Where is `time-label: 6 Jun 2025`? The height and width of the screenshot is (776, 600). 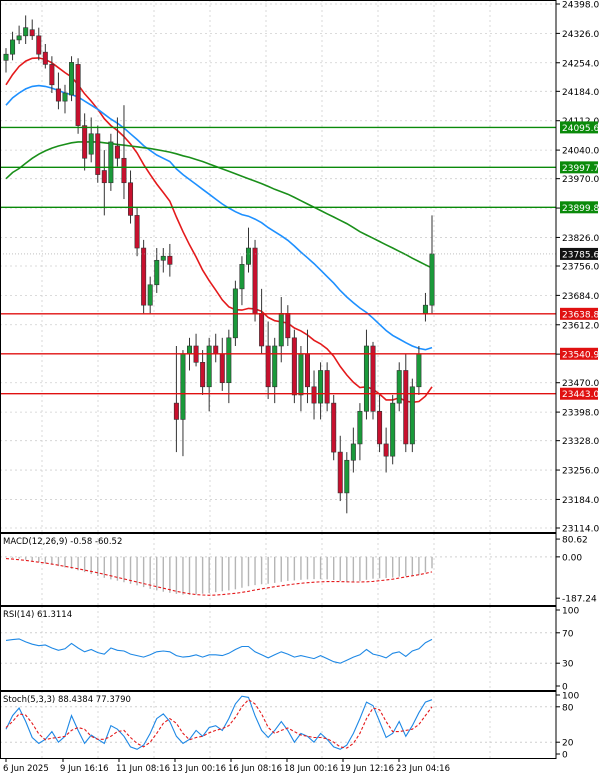
time-label: 6 Jun 2025 is located at coordinates (26, 769).